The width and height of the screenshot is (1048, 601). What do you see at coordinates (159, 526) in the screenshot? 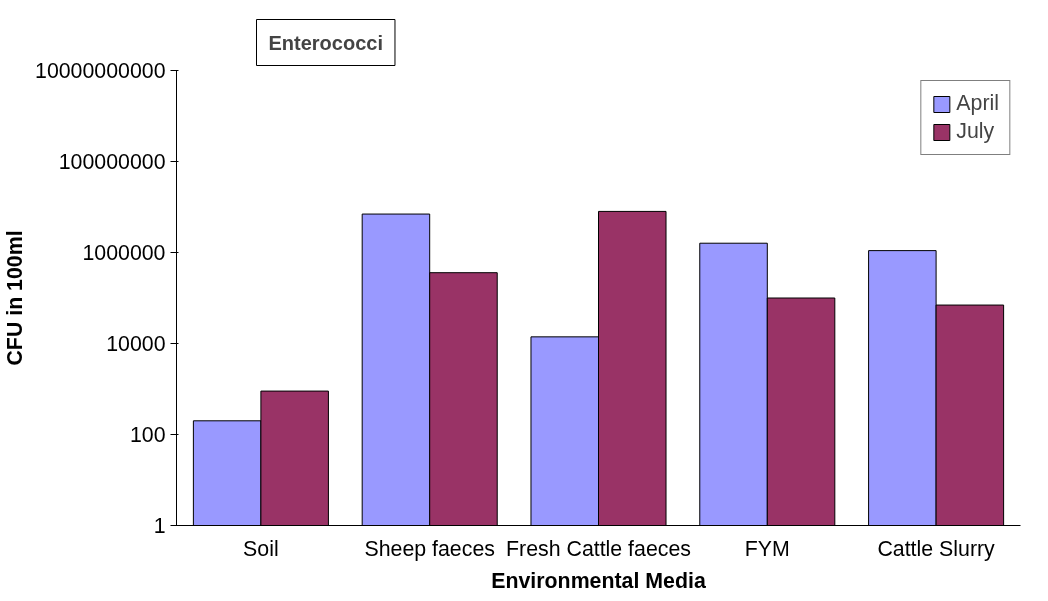
I see `y-tick-label: 1` at bounding box center [159, 526].